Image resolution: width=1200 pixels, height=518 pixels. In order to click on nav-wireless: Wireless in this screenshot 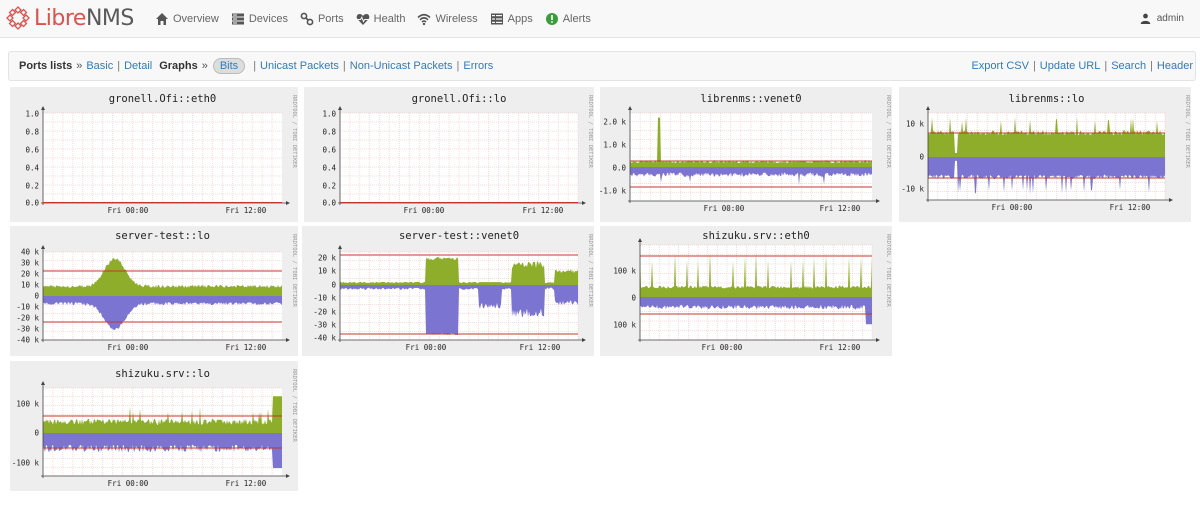, I will do `click(447, 18)`.